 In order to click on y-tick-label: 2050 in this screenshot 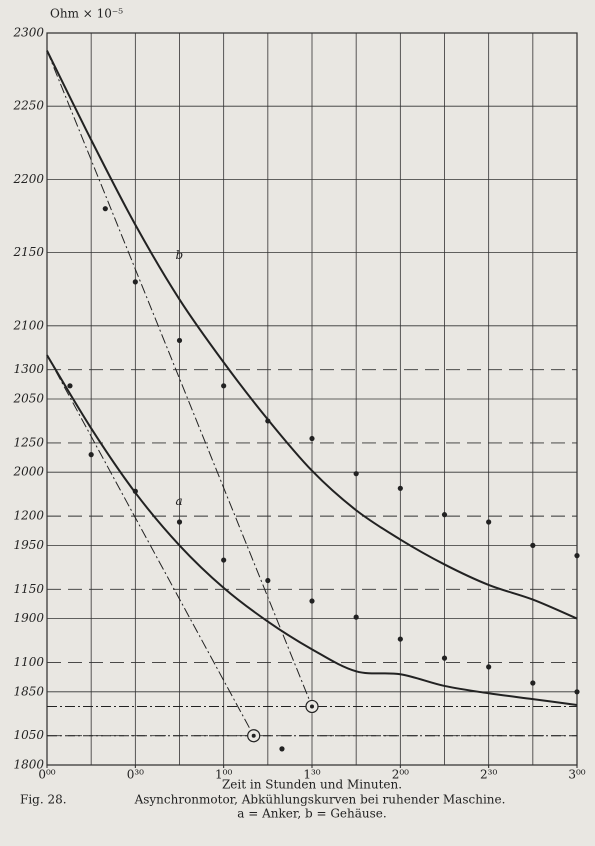, I will do `click(28, 399)`.